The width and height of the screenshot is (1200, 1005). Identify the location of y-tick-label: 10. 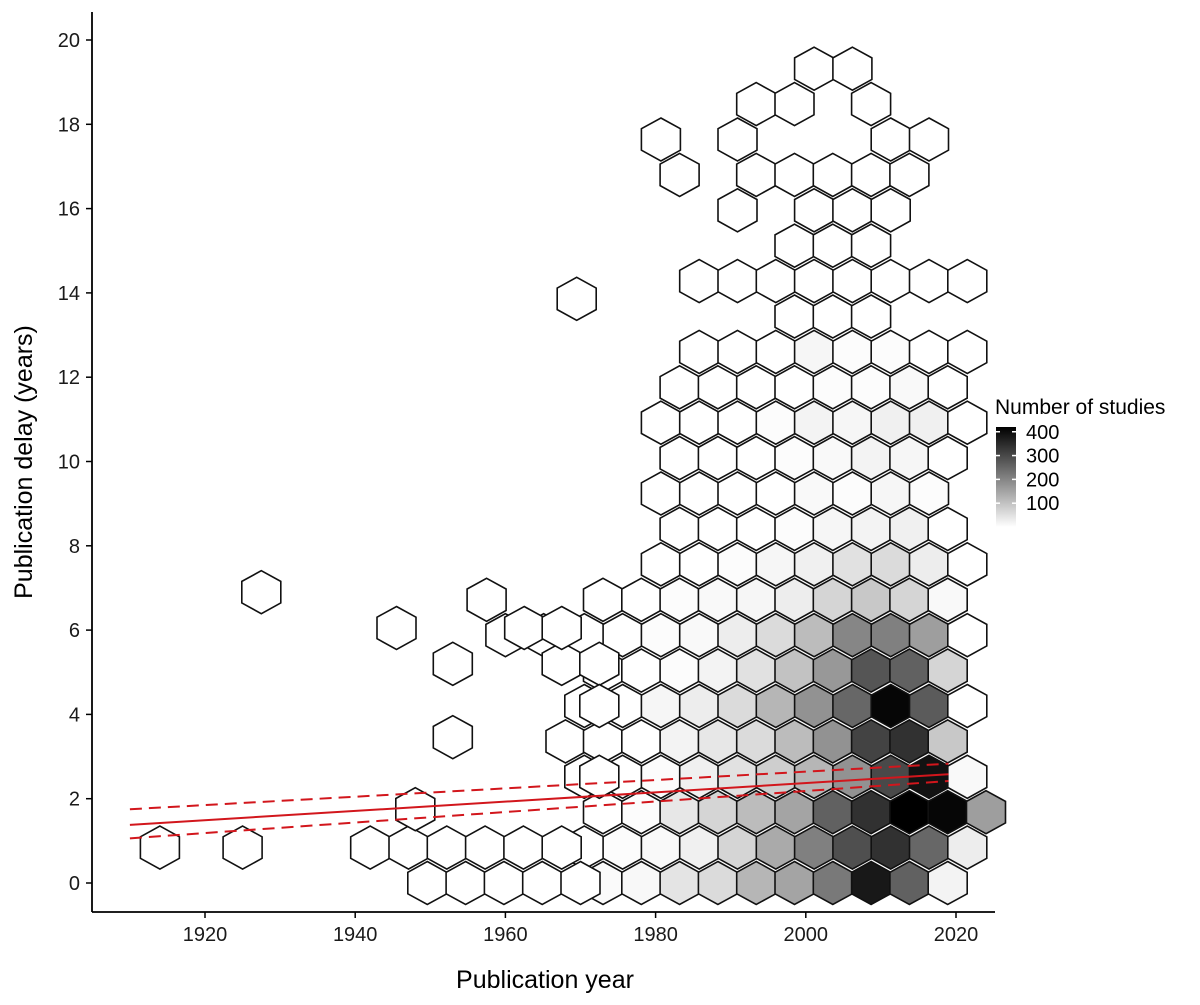
(69, 463).